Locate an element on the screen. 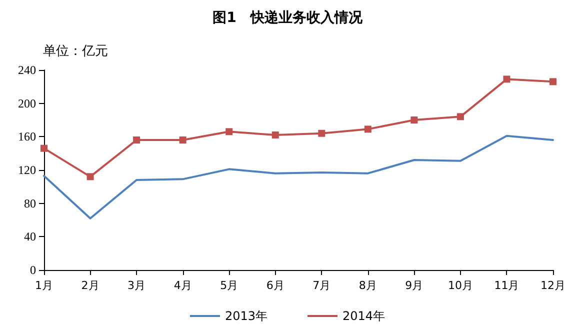  x-tick-label: 8月 is located at coordinates (367, 285).